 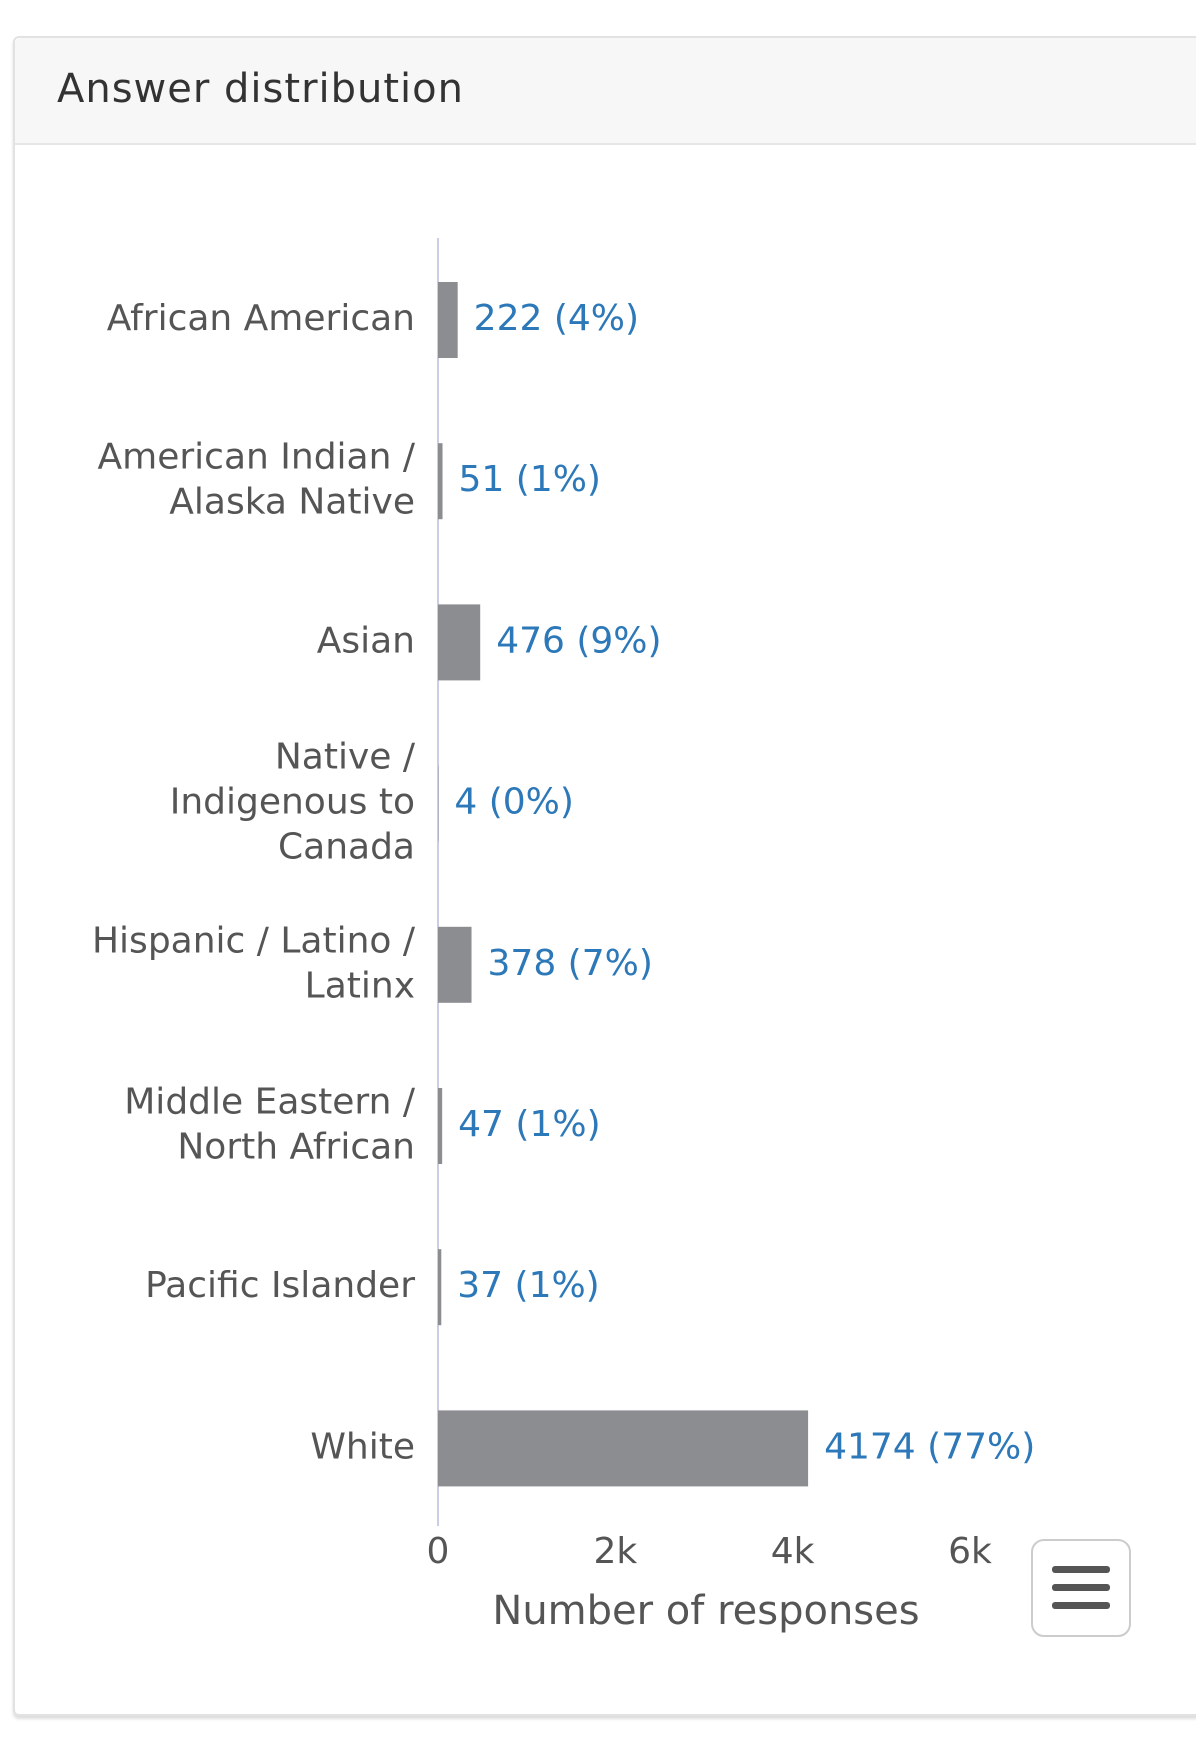 I want to click on x-tick-label: 6k, so click(x=970, y=1551).